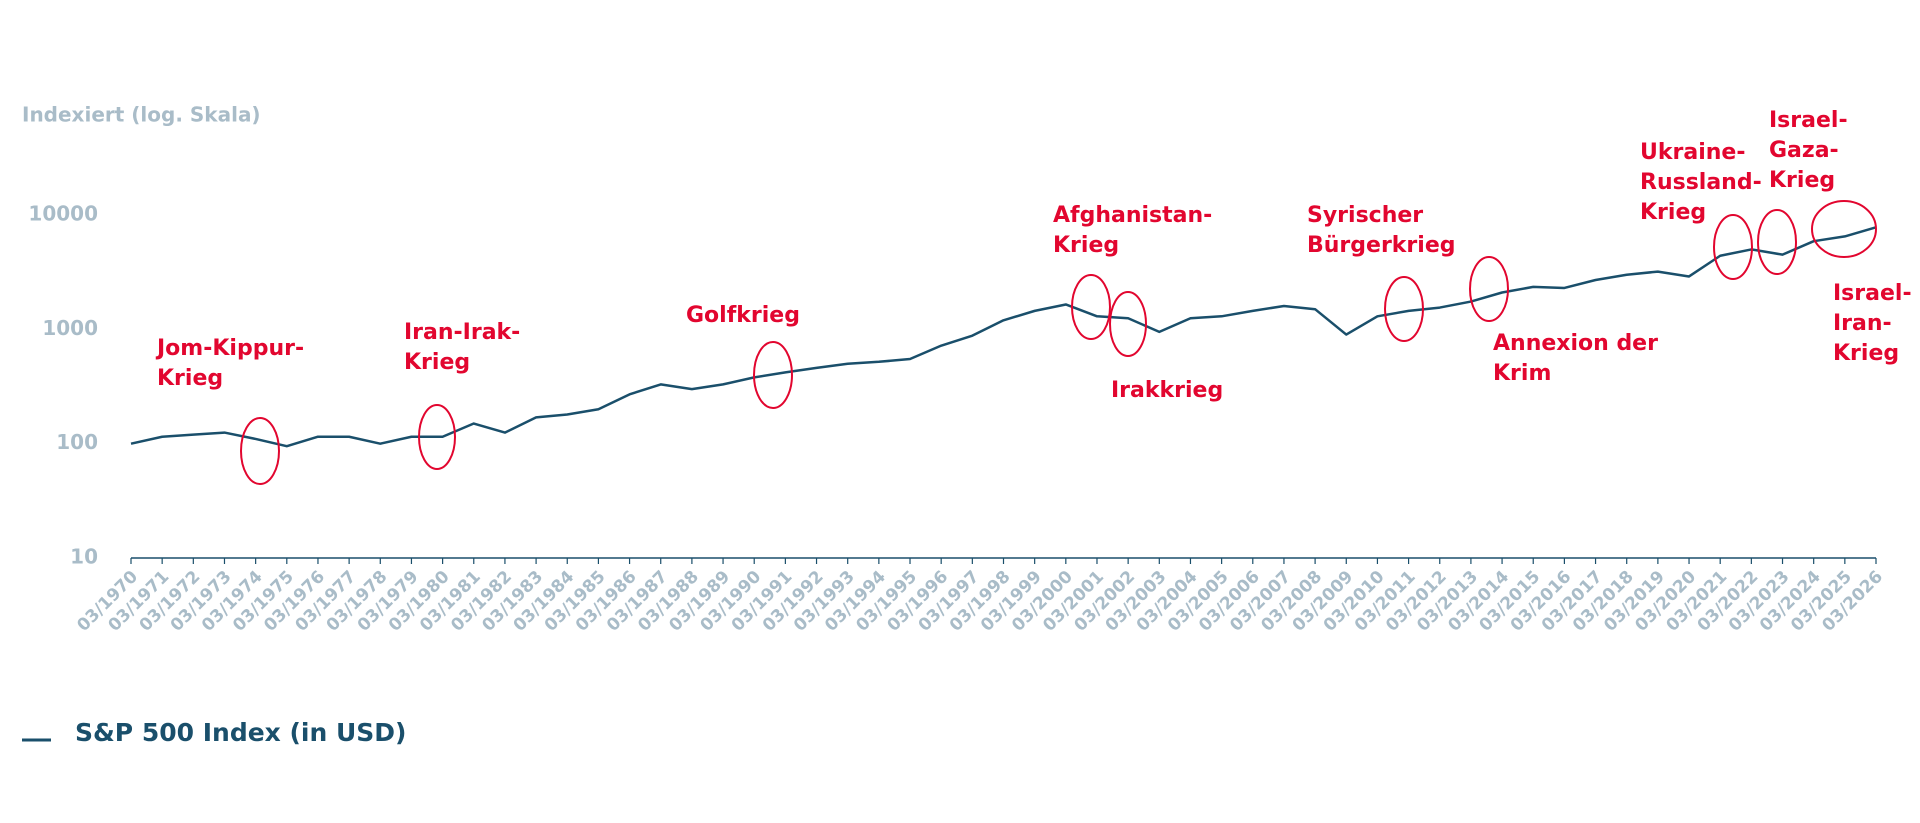 This screenshot has height=823, width=1920. What do you see at coordinates (743, 315) in the screenshot?
I see `annotation: Golfkrieg` at bounding box center [743, 315].